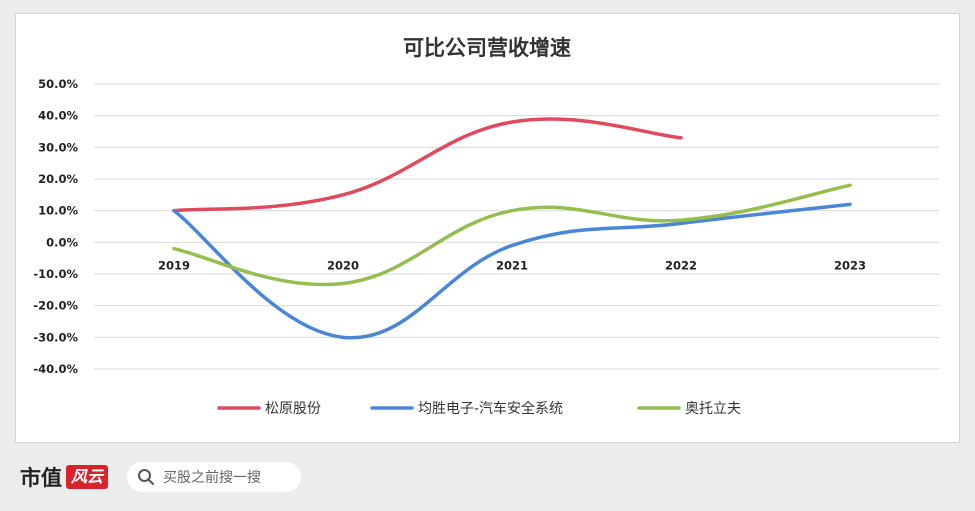 Image resolution: width=975 pixels, height=511 pixels. I want to click on search-icon, so click(146, 477).